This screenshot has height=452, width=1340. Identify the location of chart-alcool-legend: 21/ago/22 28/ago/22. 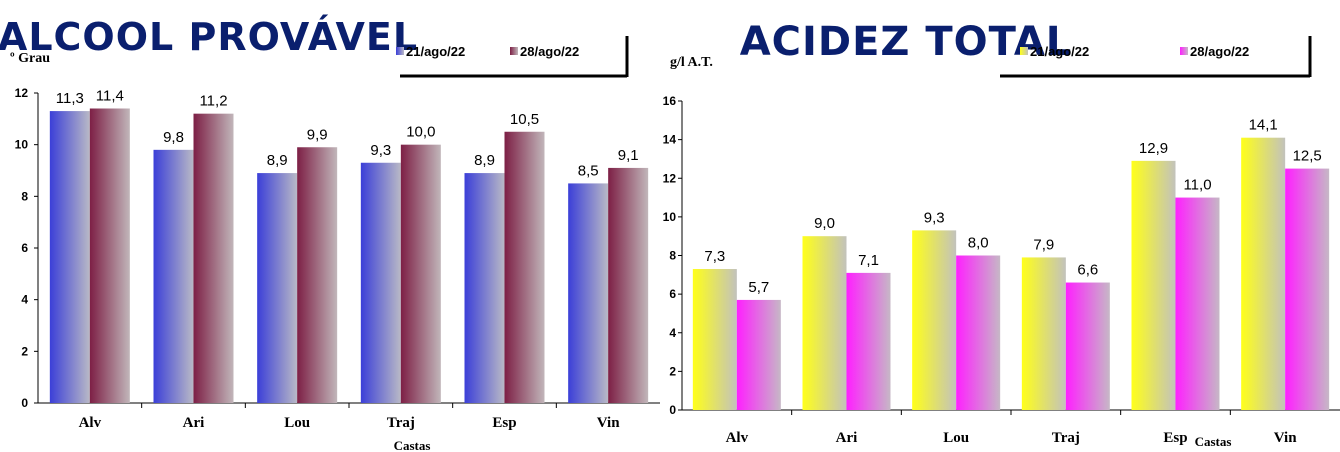
(512, 57).